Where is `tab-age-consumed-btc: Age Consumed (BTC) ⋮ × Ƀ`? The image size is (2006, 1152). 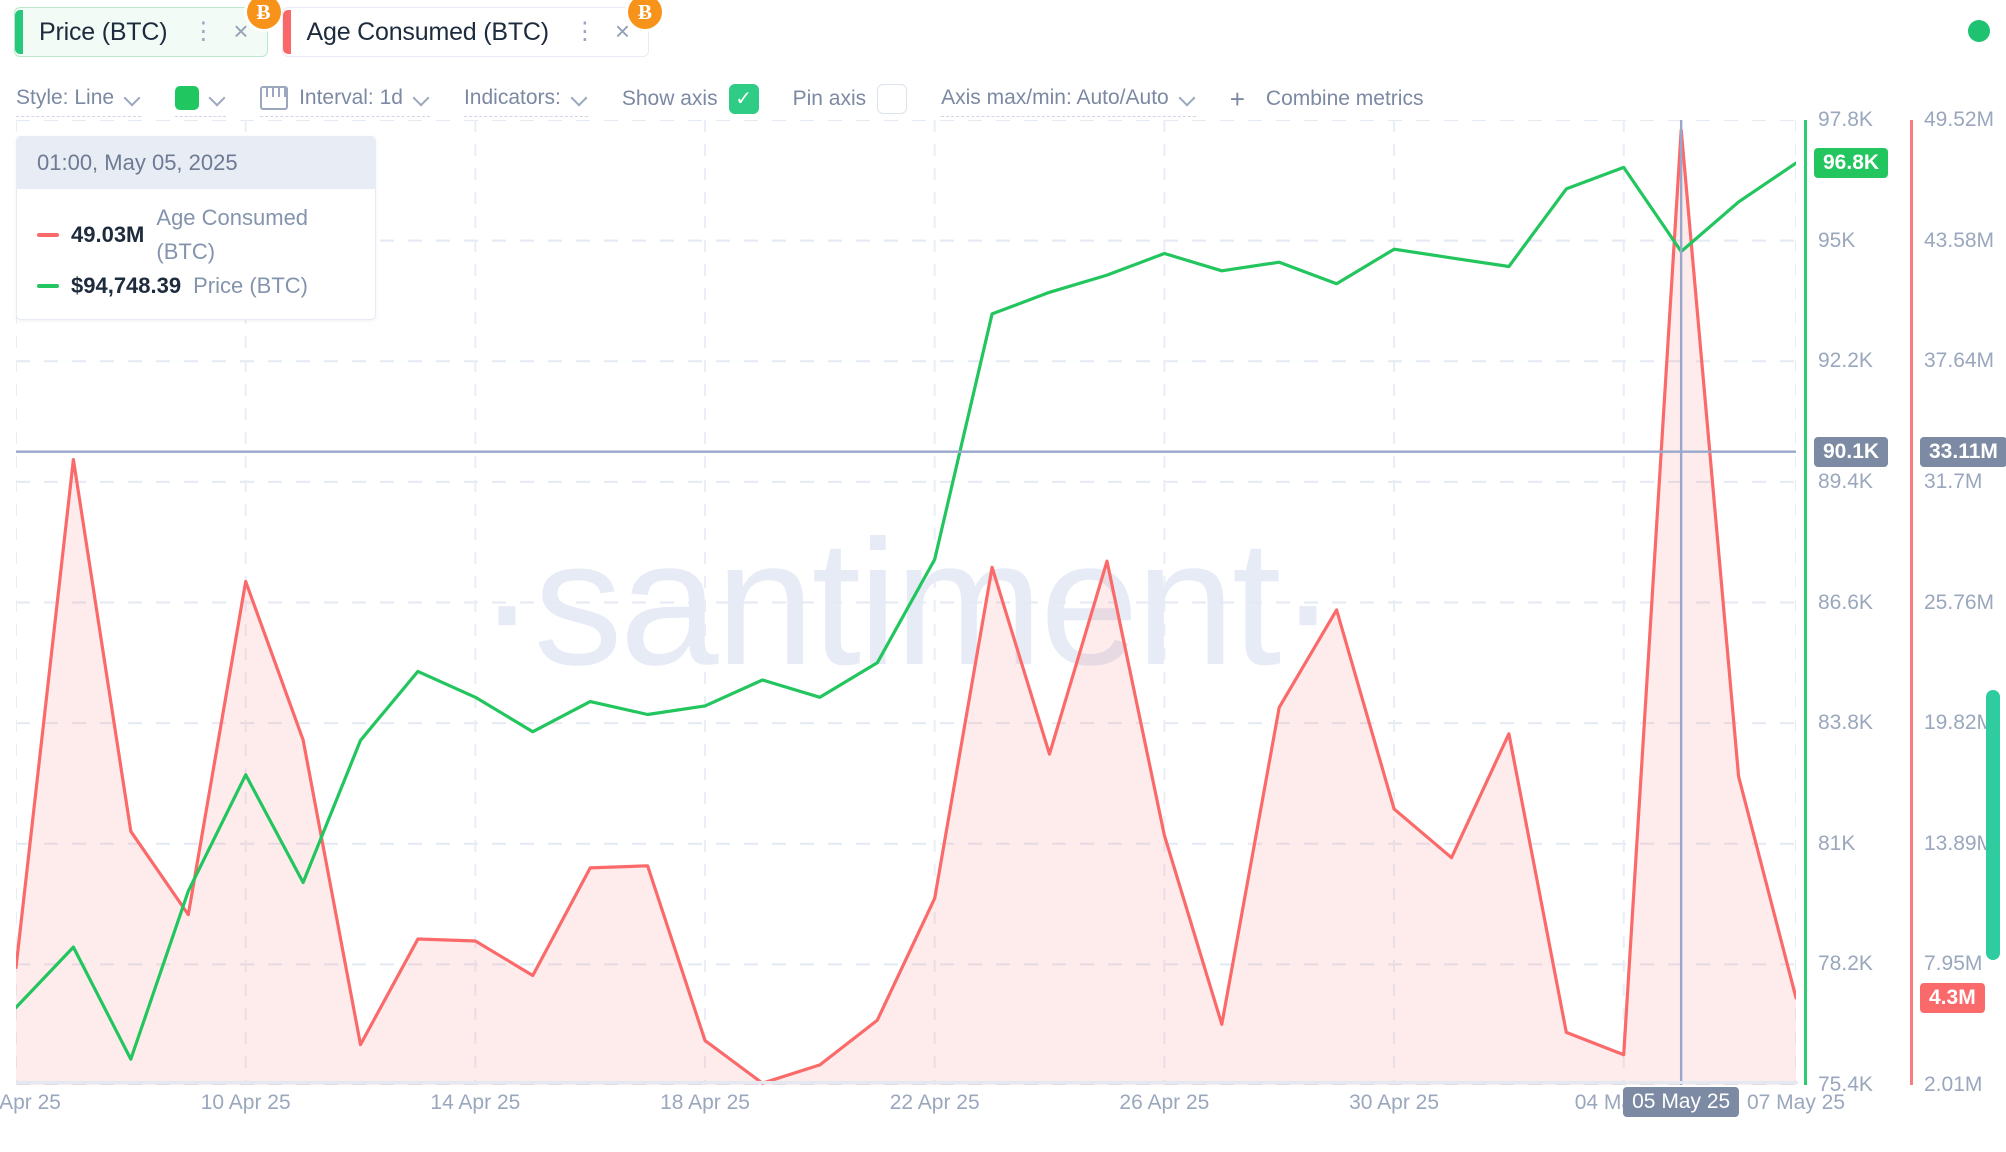 tab-age-consumed-btc: Age Consumed (BTC) ⋮ × Ƀ is located at coordinates (472, 28).